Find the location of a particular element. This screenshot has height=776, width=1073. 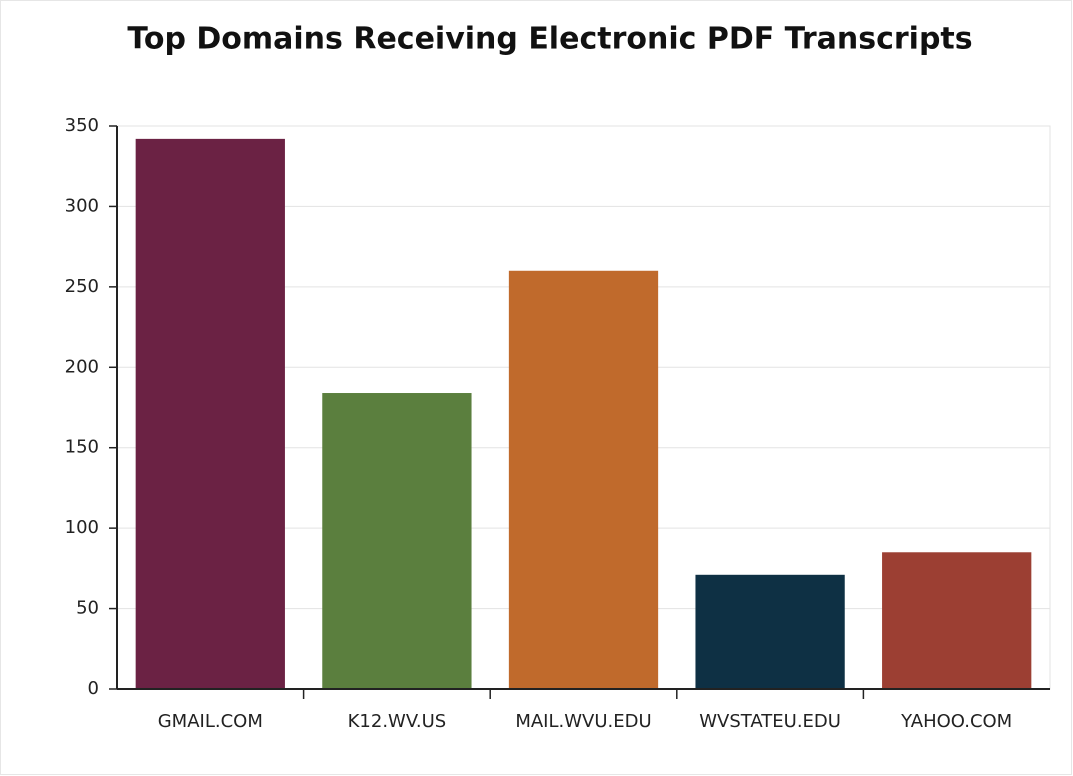

y-tick-label: 100 is located at coordinates (82, 527).